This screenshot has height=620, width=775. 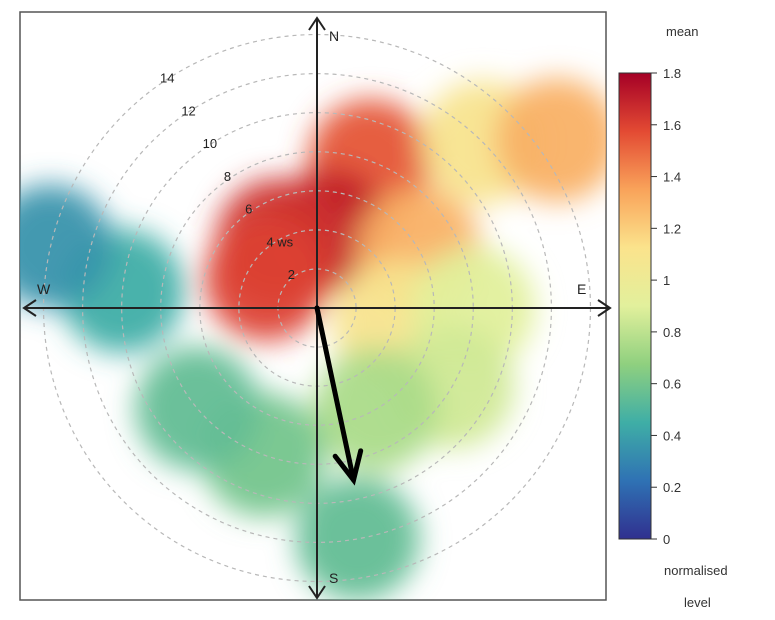 I want to click on west-arrowhead, so click(x=29, y=308).